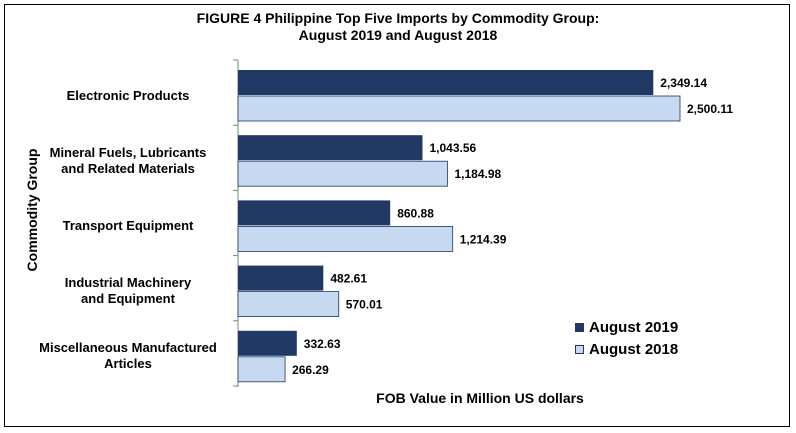 This screenshot has width=796, height=433. Describe the element at coordinates (579, 349) in the screenshot. I see `legend-swatch-august-2018` at that location.